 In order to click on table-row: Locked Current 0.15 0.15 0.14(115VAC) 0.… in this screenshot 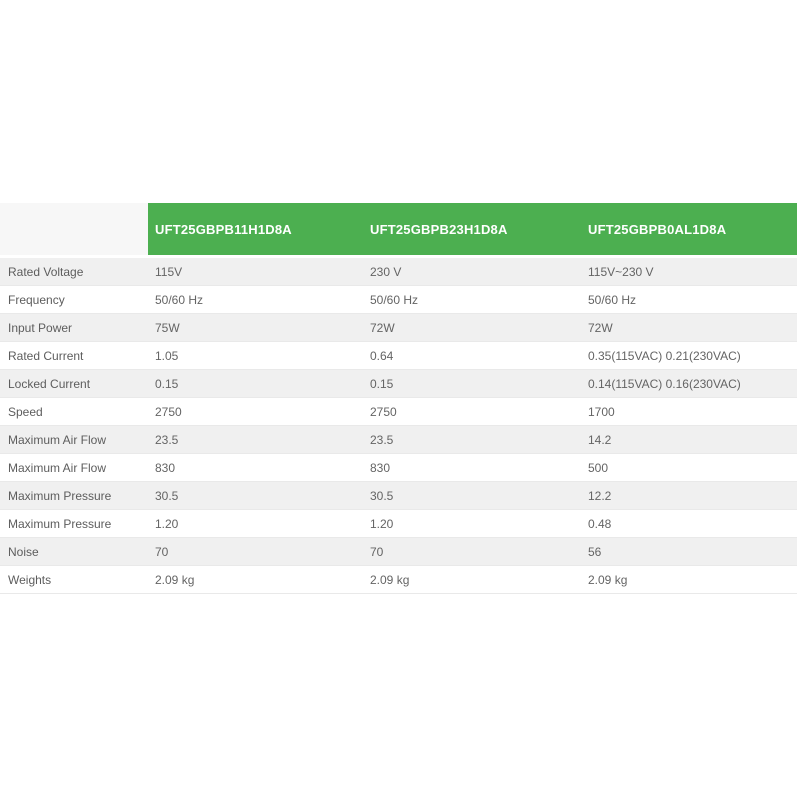, I will do `click(398, 384)`.